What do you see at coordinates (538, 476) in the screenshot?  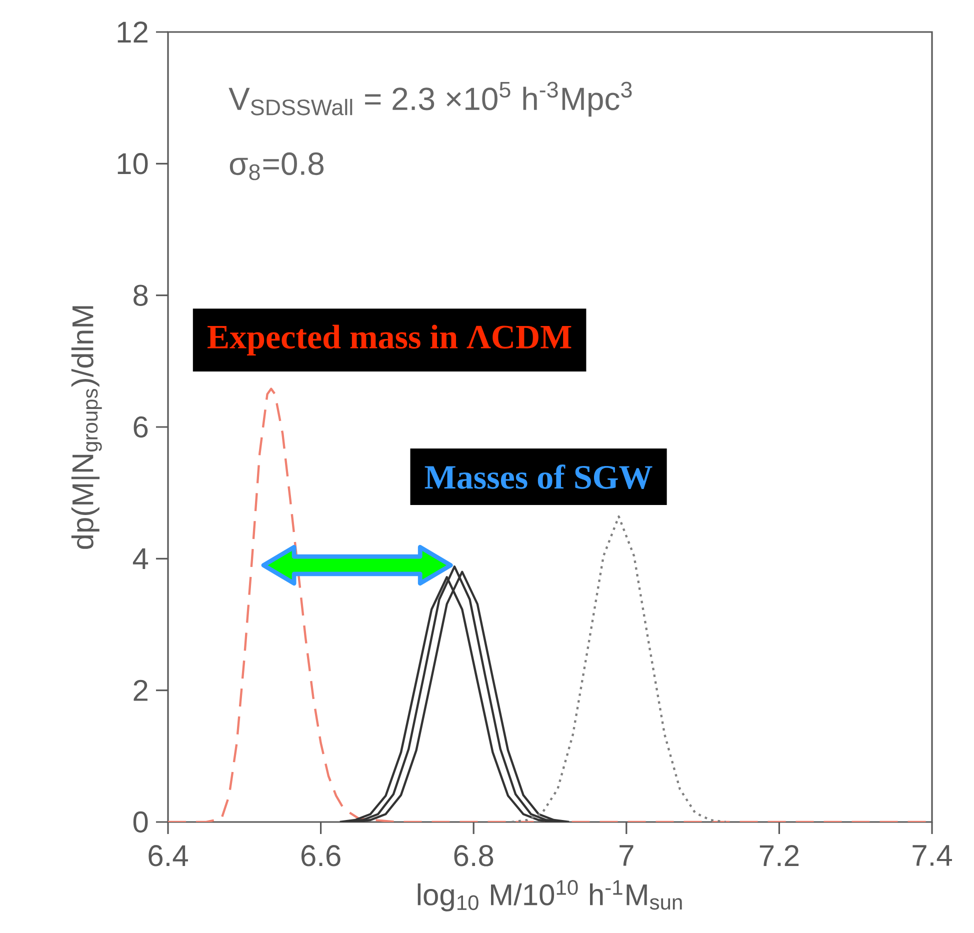 I see `annotation: Masses of SGW` at bounding box center [538, 476].